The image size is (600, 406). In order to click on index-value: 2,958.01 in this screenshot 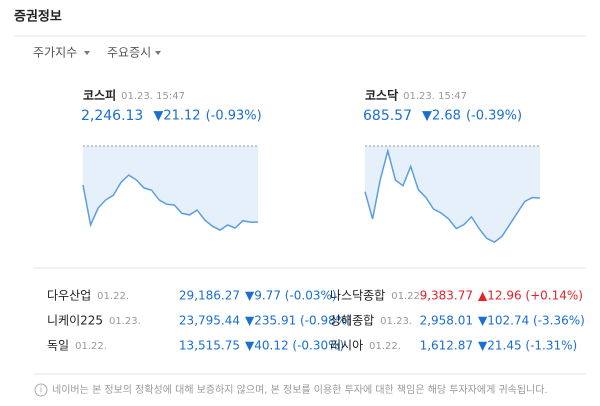, I will do `click(446, 321)`.